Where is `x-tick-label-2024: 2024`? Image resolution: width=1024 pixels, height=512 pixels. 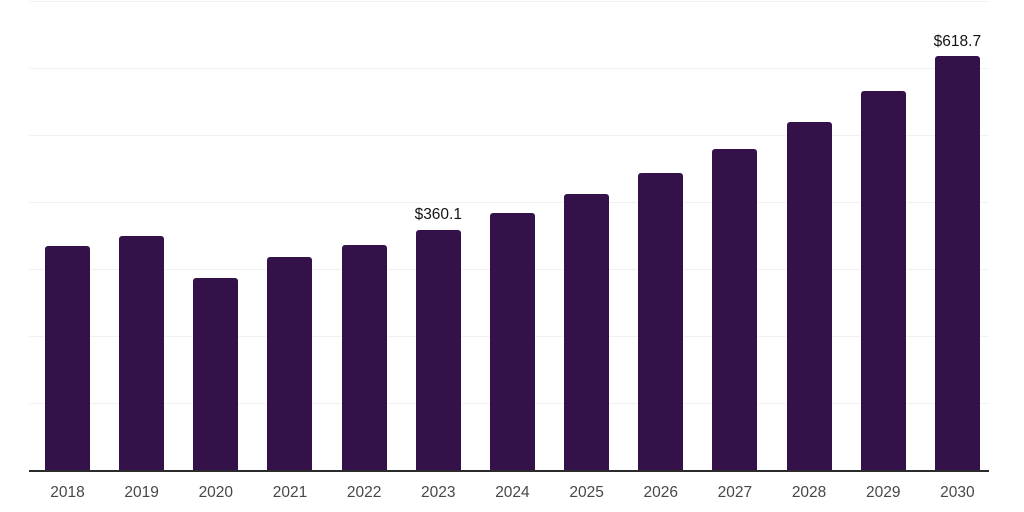
x-tick-label-2024: 2024 is located at coordinates (512, 492).